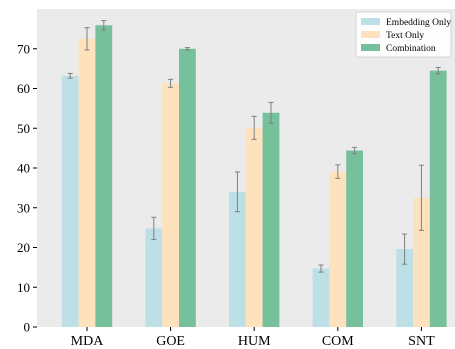 This screenshot has height=349, width=455. I want to click on y-tick-label: 0, so click(27, 327).